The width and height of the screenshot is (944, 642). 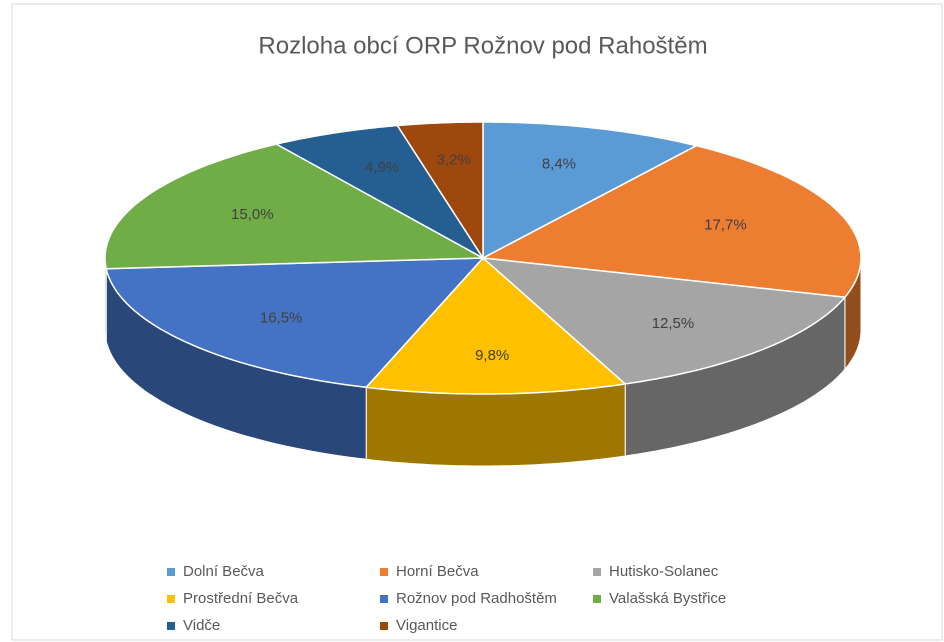 What do you see at coordinates (725, 224) in the screenshot?
I see `data-label: 17,7%` at bounding box center [725, 224].